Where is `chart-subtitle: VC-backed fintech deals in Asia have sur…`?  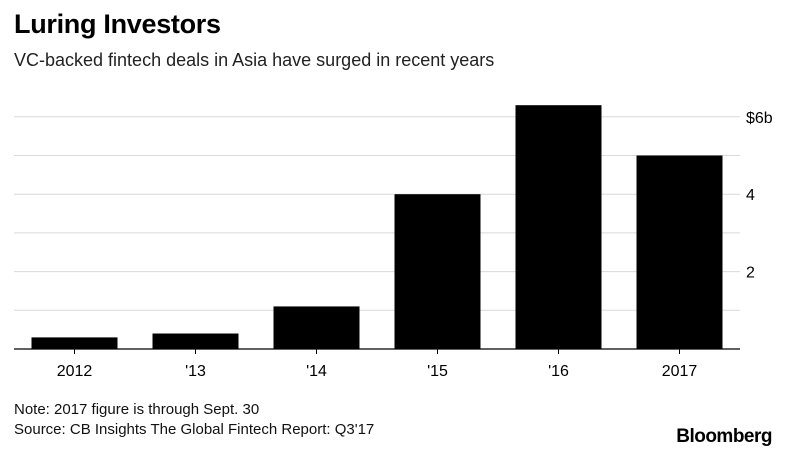
chart-subtitle: VC-backed fintech deals in Asia have sur… is located at coordinates (254, 60).